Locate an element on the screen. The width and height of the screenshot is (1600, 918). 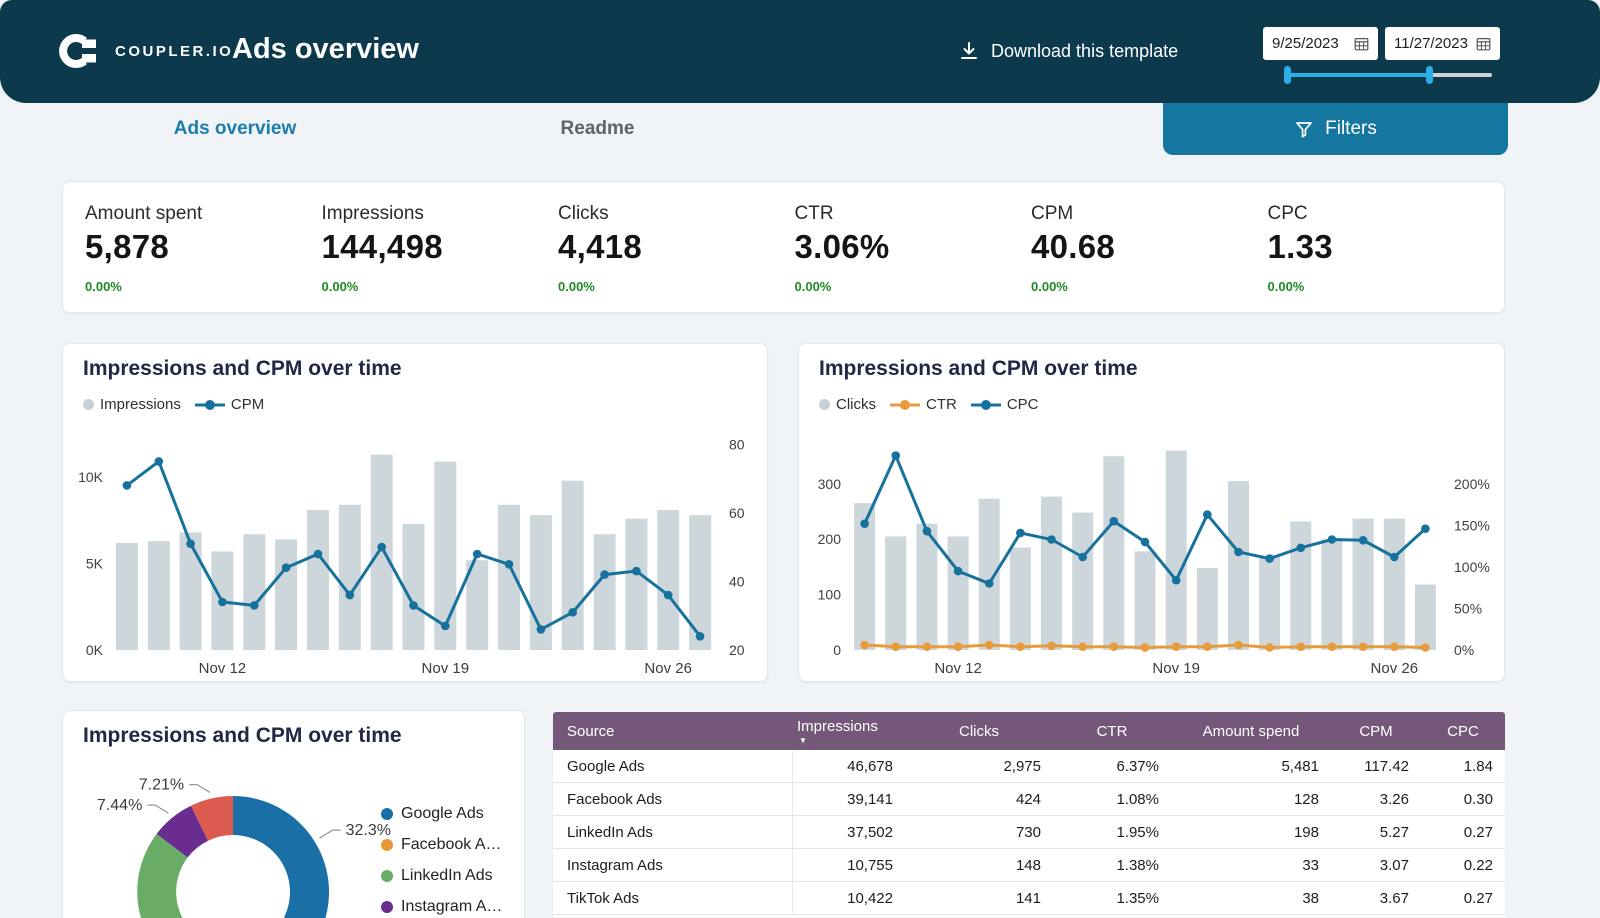
date-to-input: 11/27/2023 is located at coordinates (1442, 43).